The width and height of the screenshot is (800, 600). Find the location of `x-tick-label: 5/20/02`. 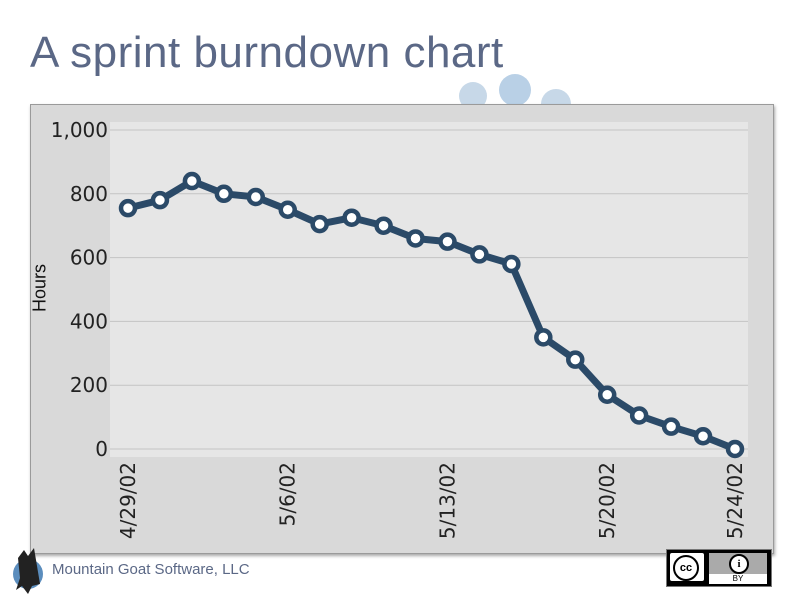

x-tick-label: 5/20/02 is located at coordinates (607, 500).